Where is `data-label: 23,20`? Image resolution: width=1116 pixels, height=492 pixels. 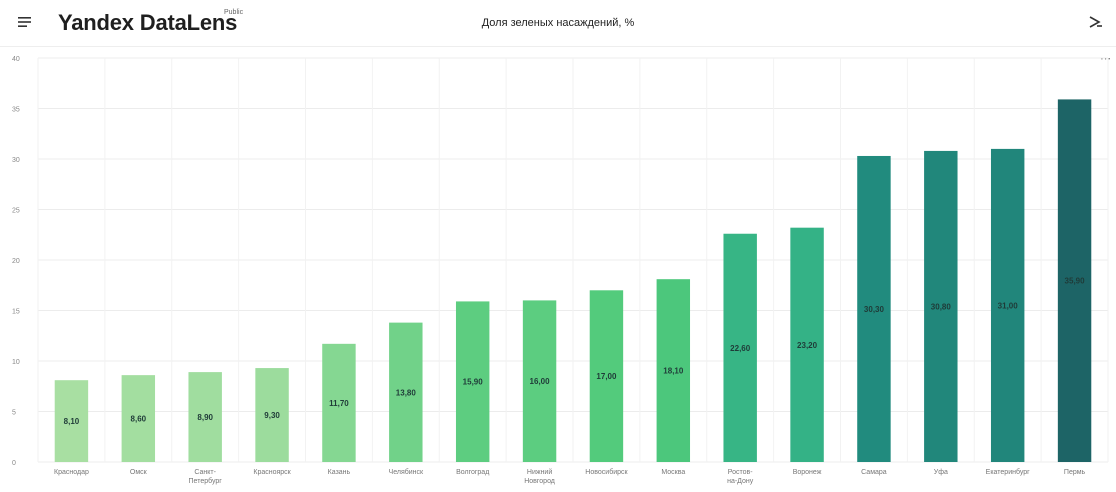 data-label: 23,20 is located at coordinates (807, 345).